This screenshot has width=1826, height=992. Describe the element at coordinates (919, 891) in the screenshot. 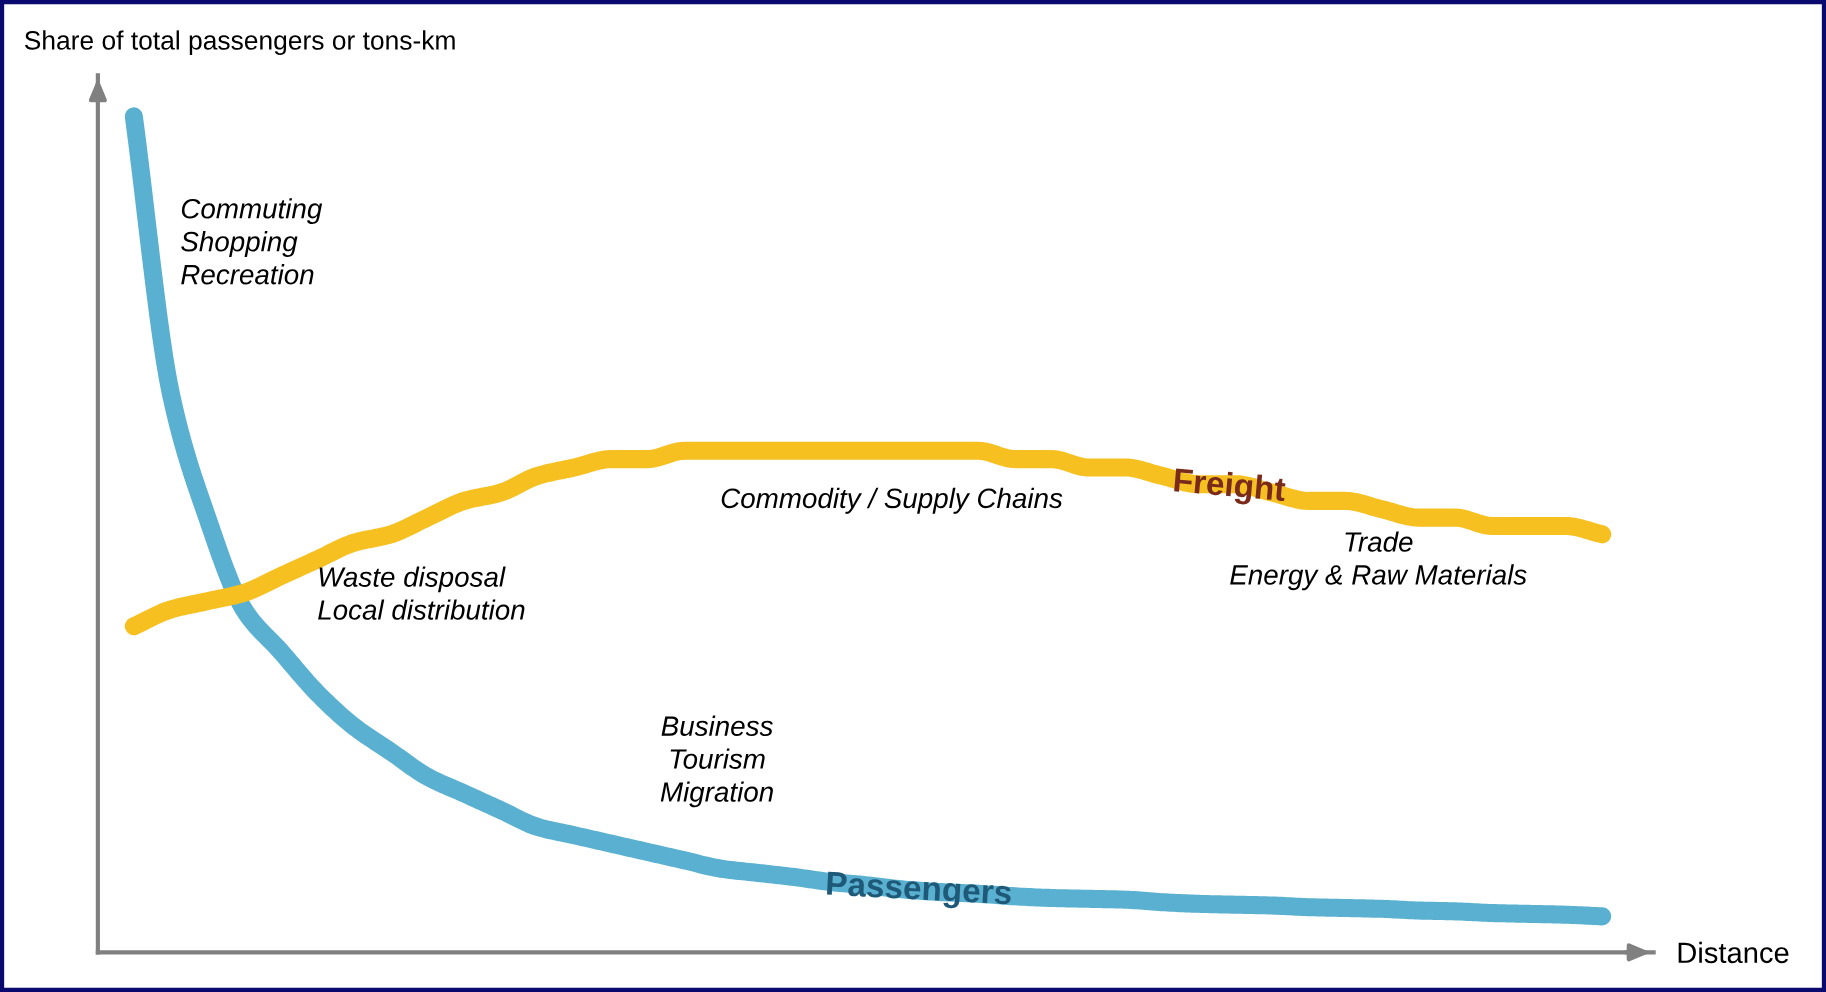

I see `series-label: Passengers` at that location.